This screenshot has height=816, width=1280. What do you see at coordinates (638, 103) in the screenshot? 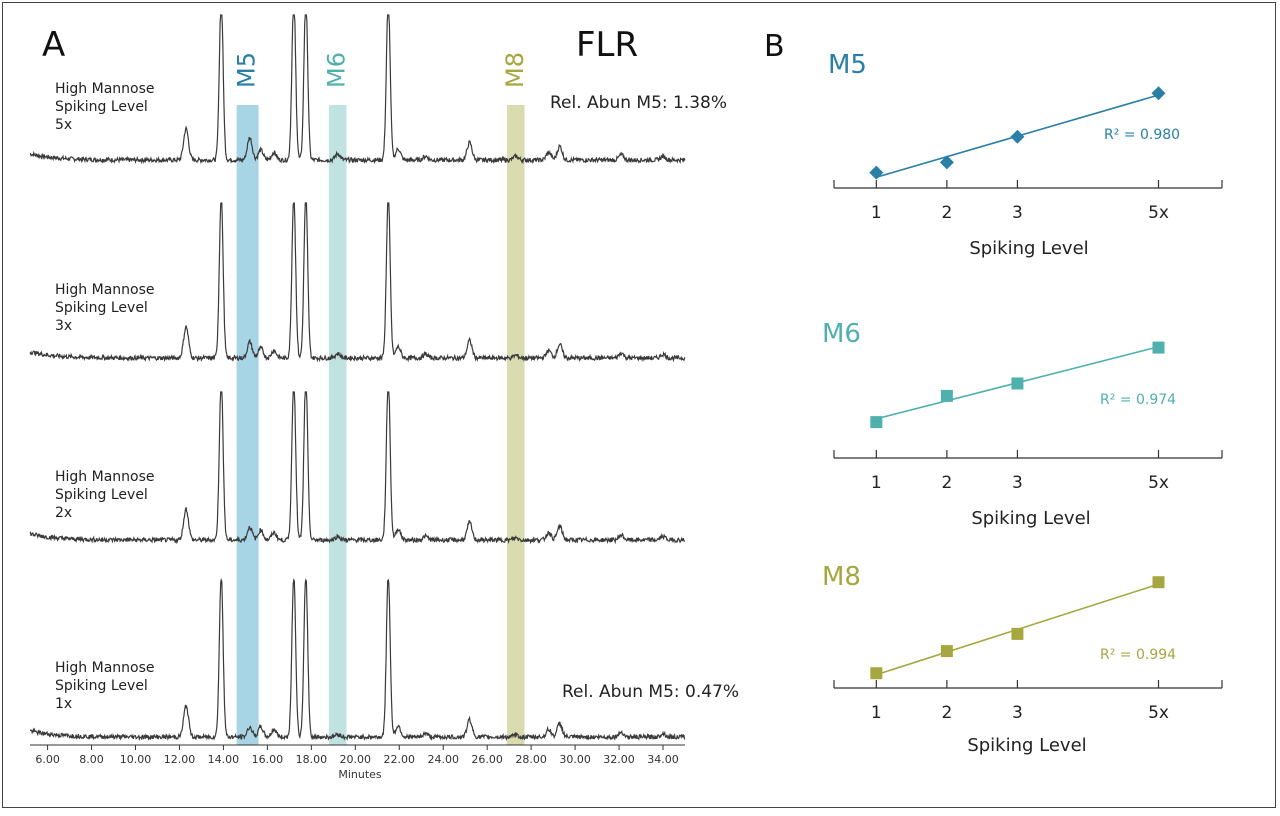
I see `rel-abundance-top: Rel. Abun M5: 1.38%` at bounding box center [638, 103].